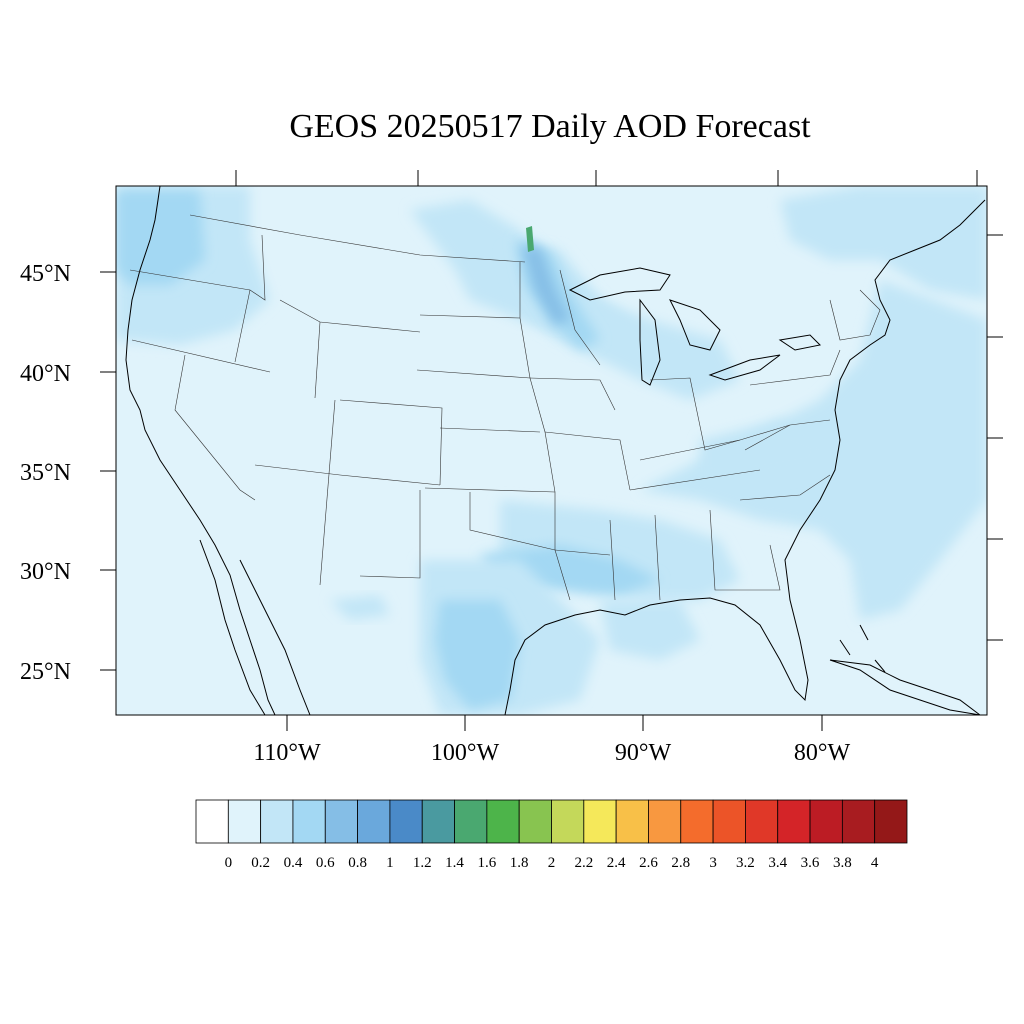 This screenshot has height=1024, width=1024. I want to click on colorbar-tick-label: 4, so click(875, 863).